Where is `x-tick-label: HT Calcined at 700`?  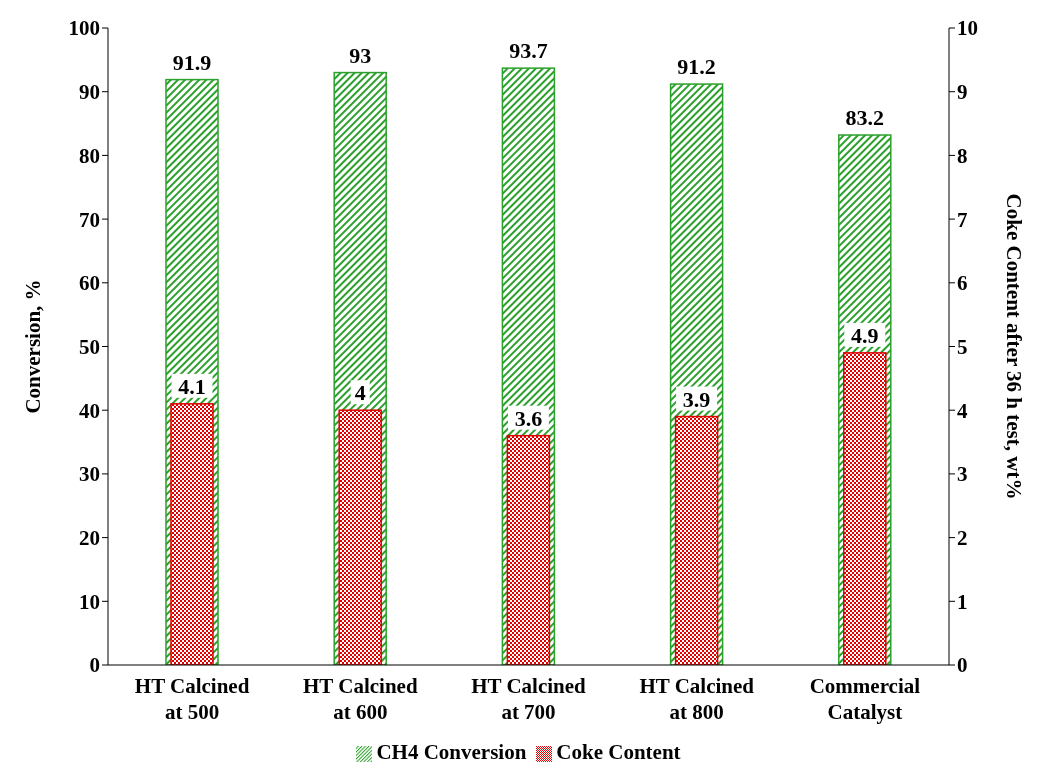 x-tick-label: HT Calcined at 700 is located at coordinates (529, 699).